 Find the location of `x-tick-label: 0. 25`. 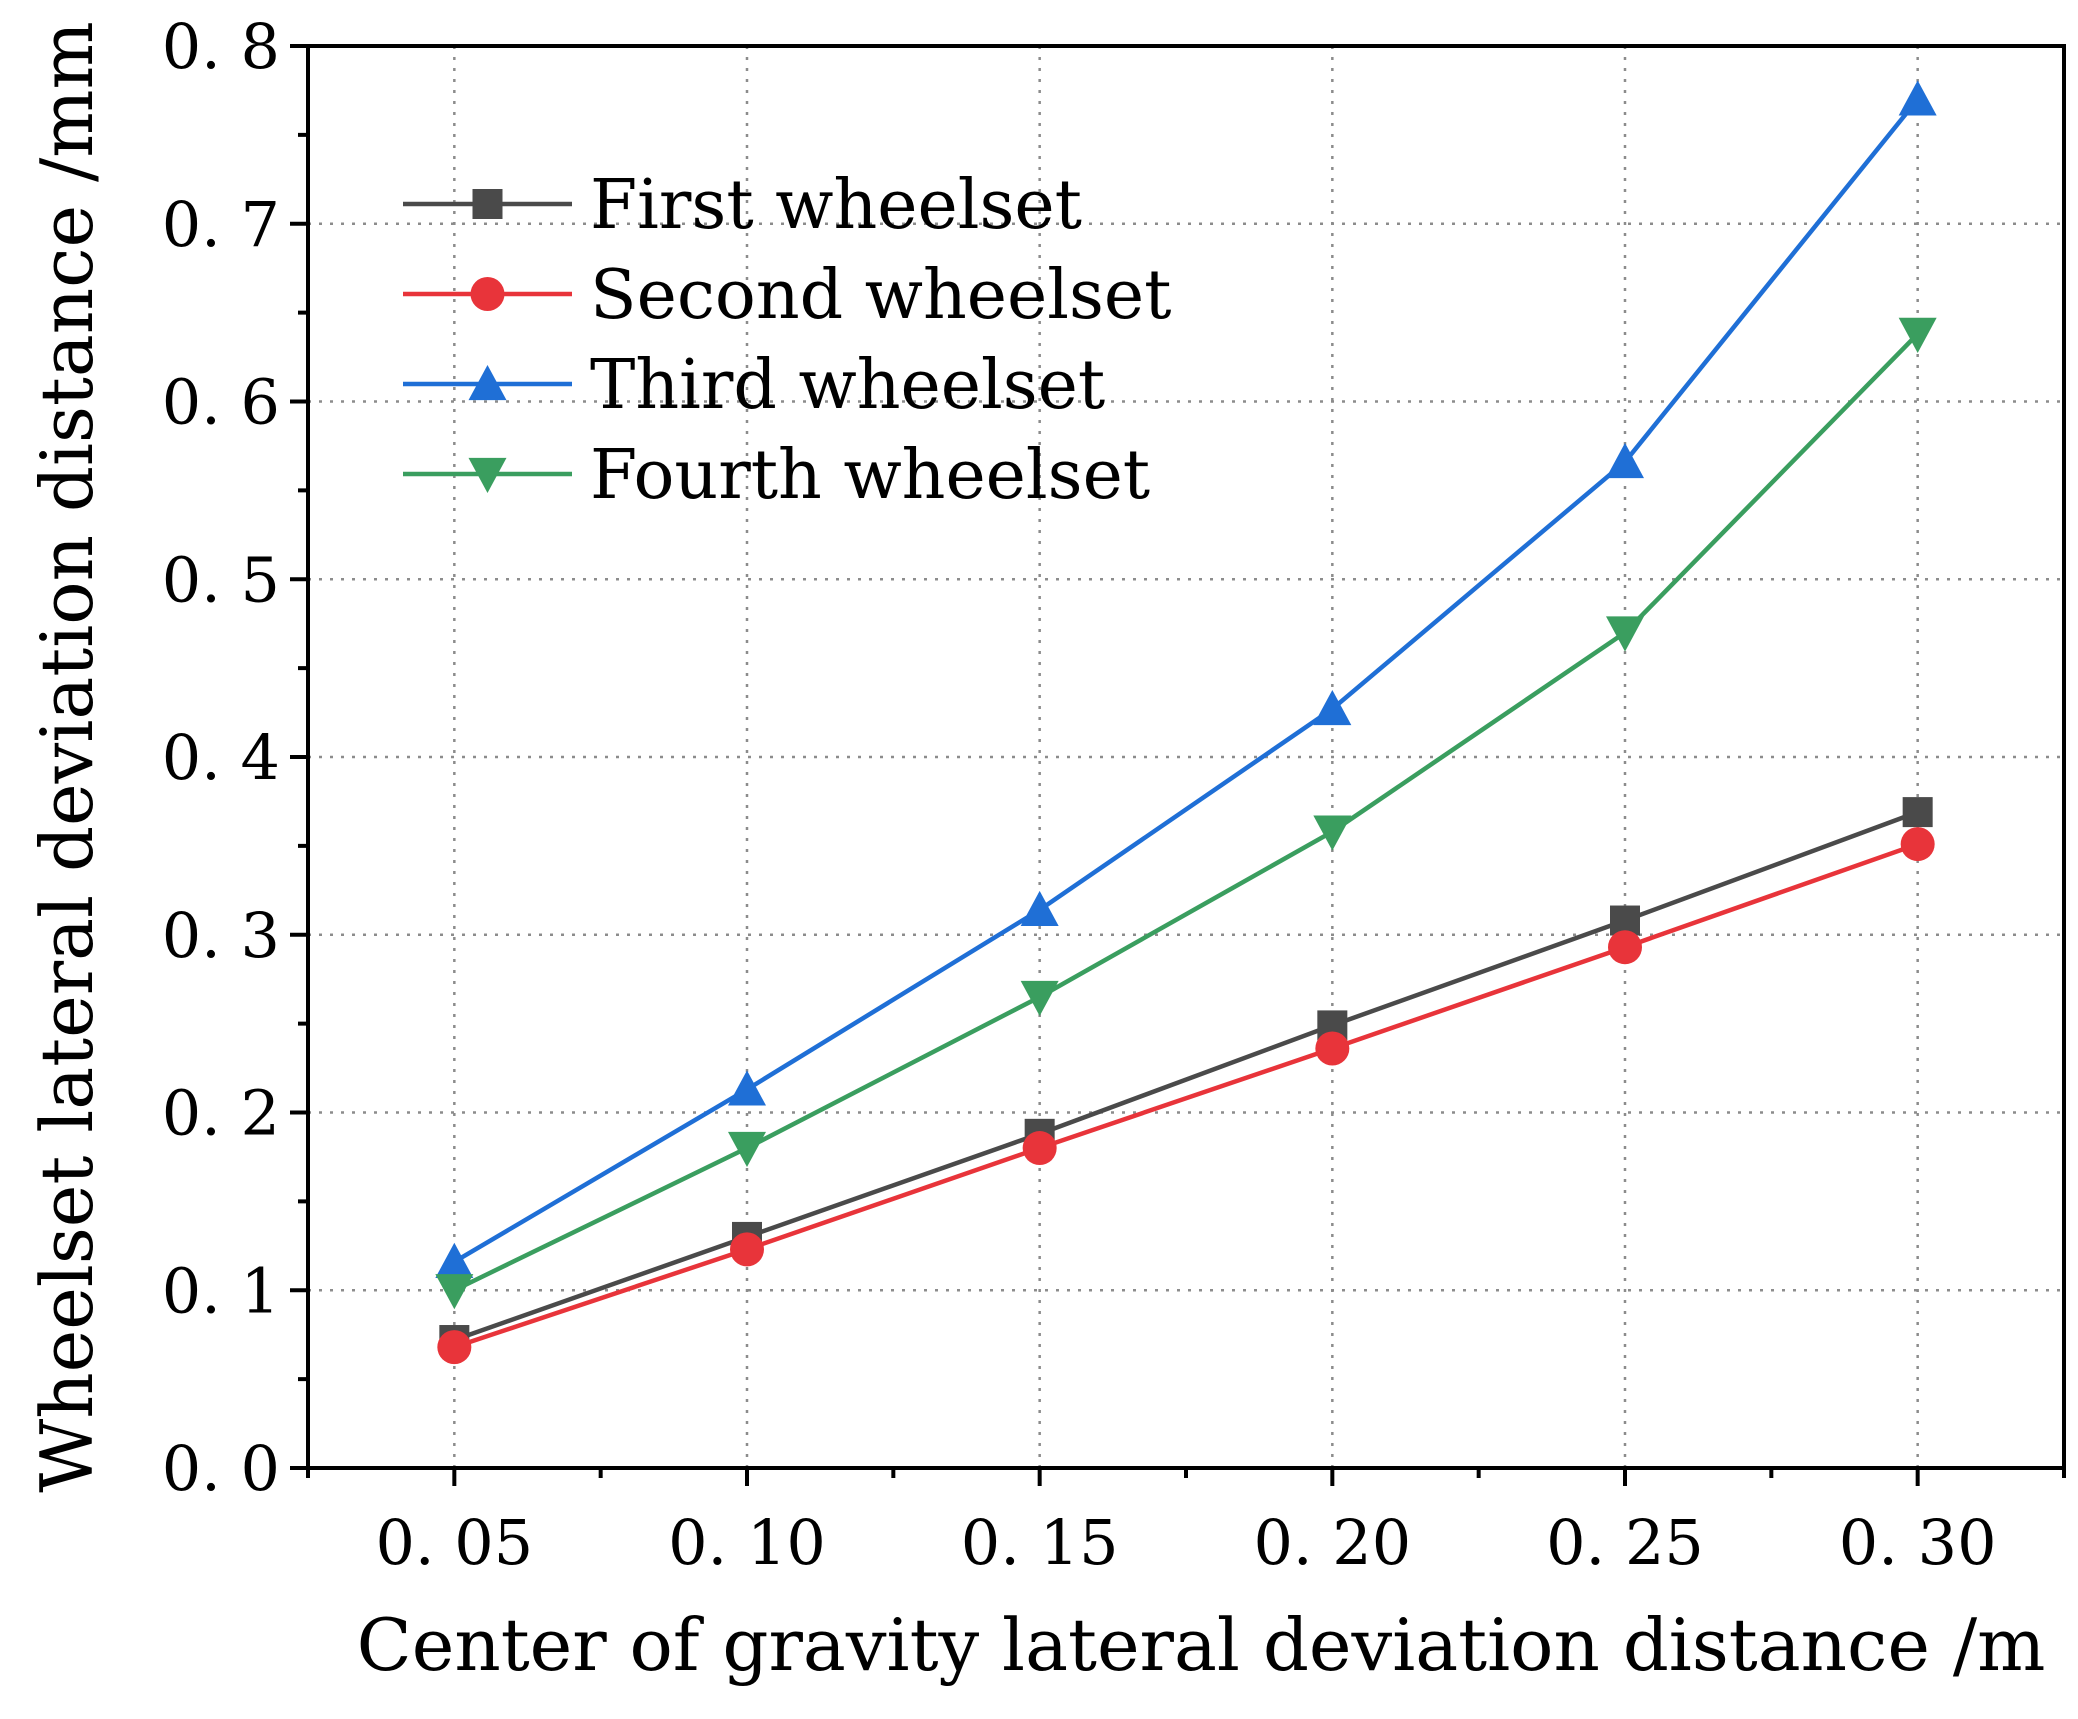

x-tick-label: 0. 25 is located at coordinates (1625, 1542).